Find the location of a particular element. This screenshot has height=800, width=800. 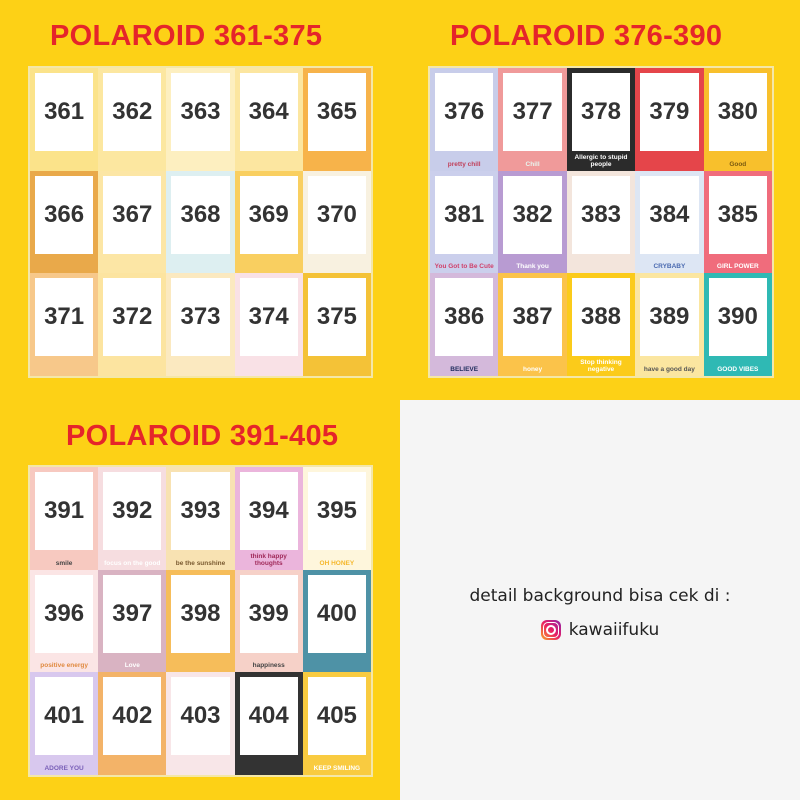

polaroid-card-364: 364 is located at coordinates (268, 119).